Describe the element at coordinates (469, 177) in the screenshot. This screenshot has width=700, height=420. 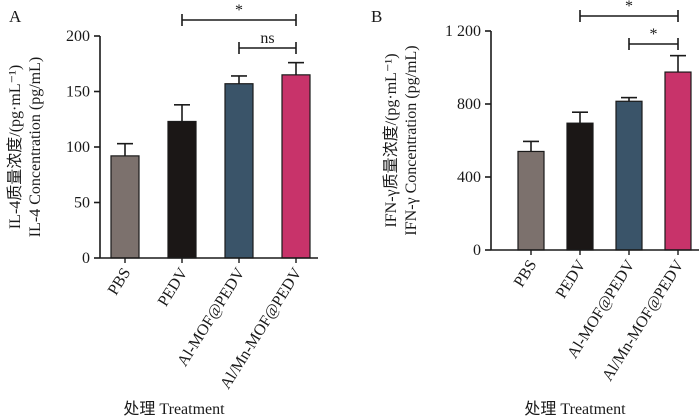
I see `panel-b-y-tick-label: 400` at that location.